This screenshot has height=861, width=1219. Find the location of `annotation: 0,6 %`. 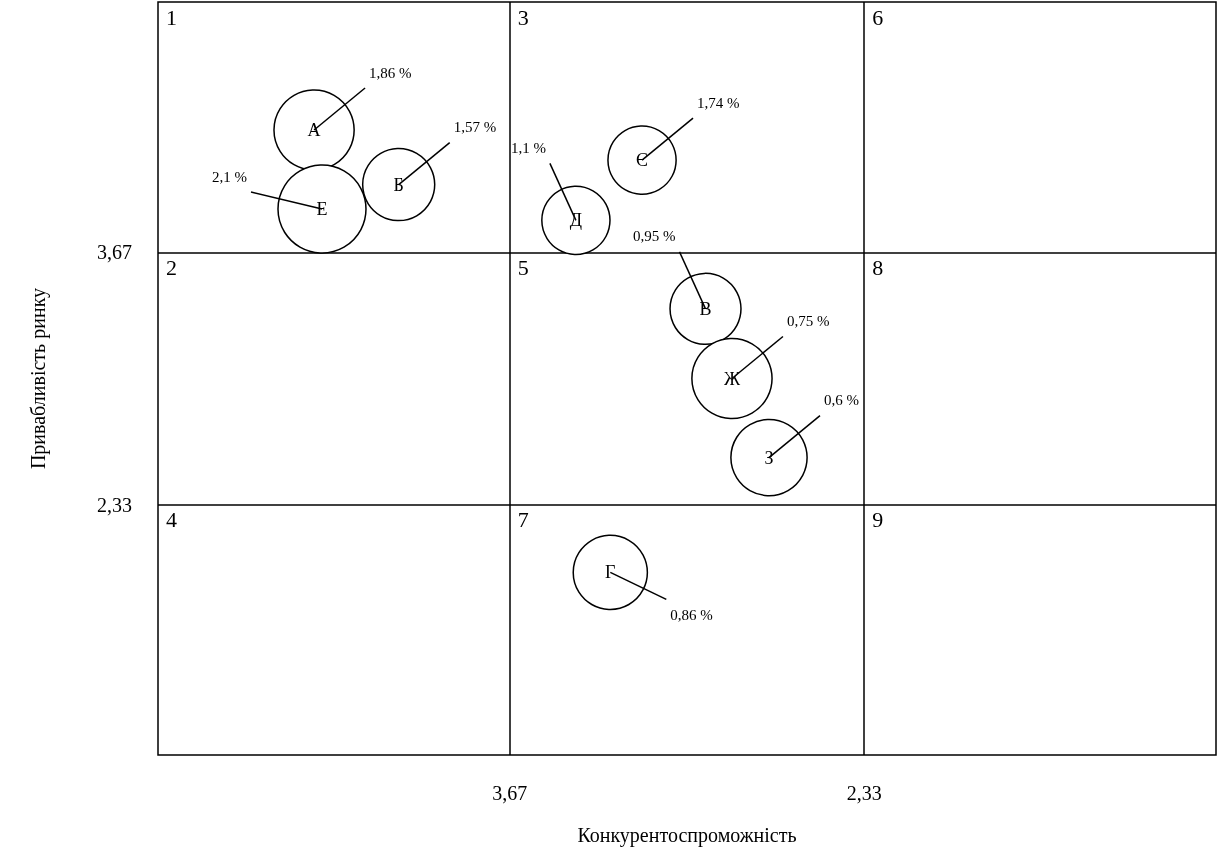

annotation: 0,6 % is located at coordinates (841, 400).